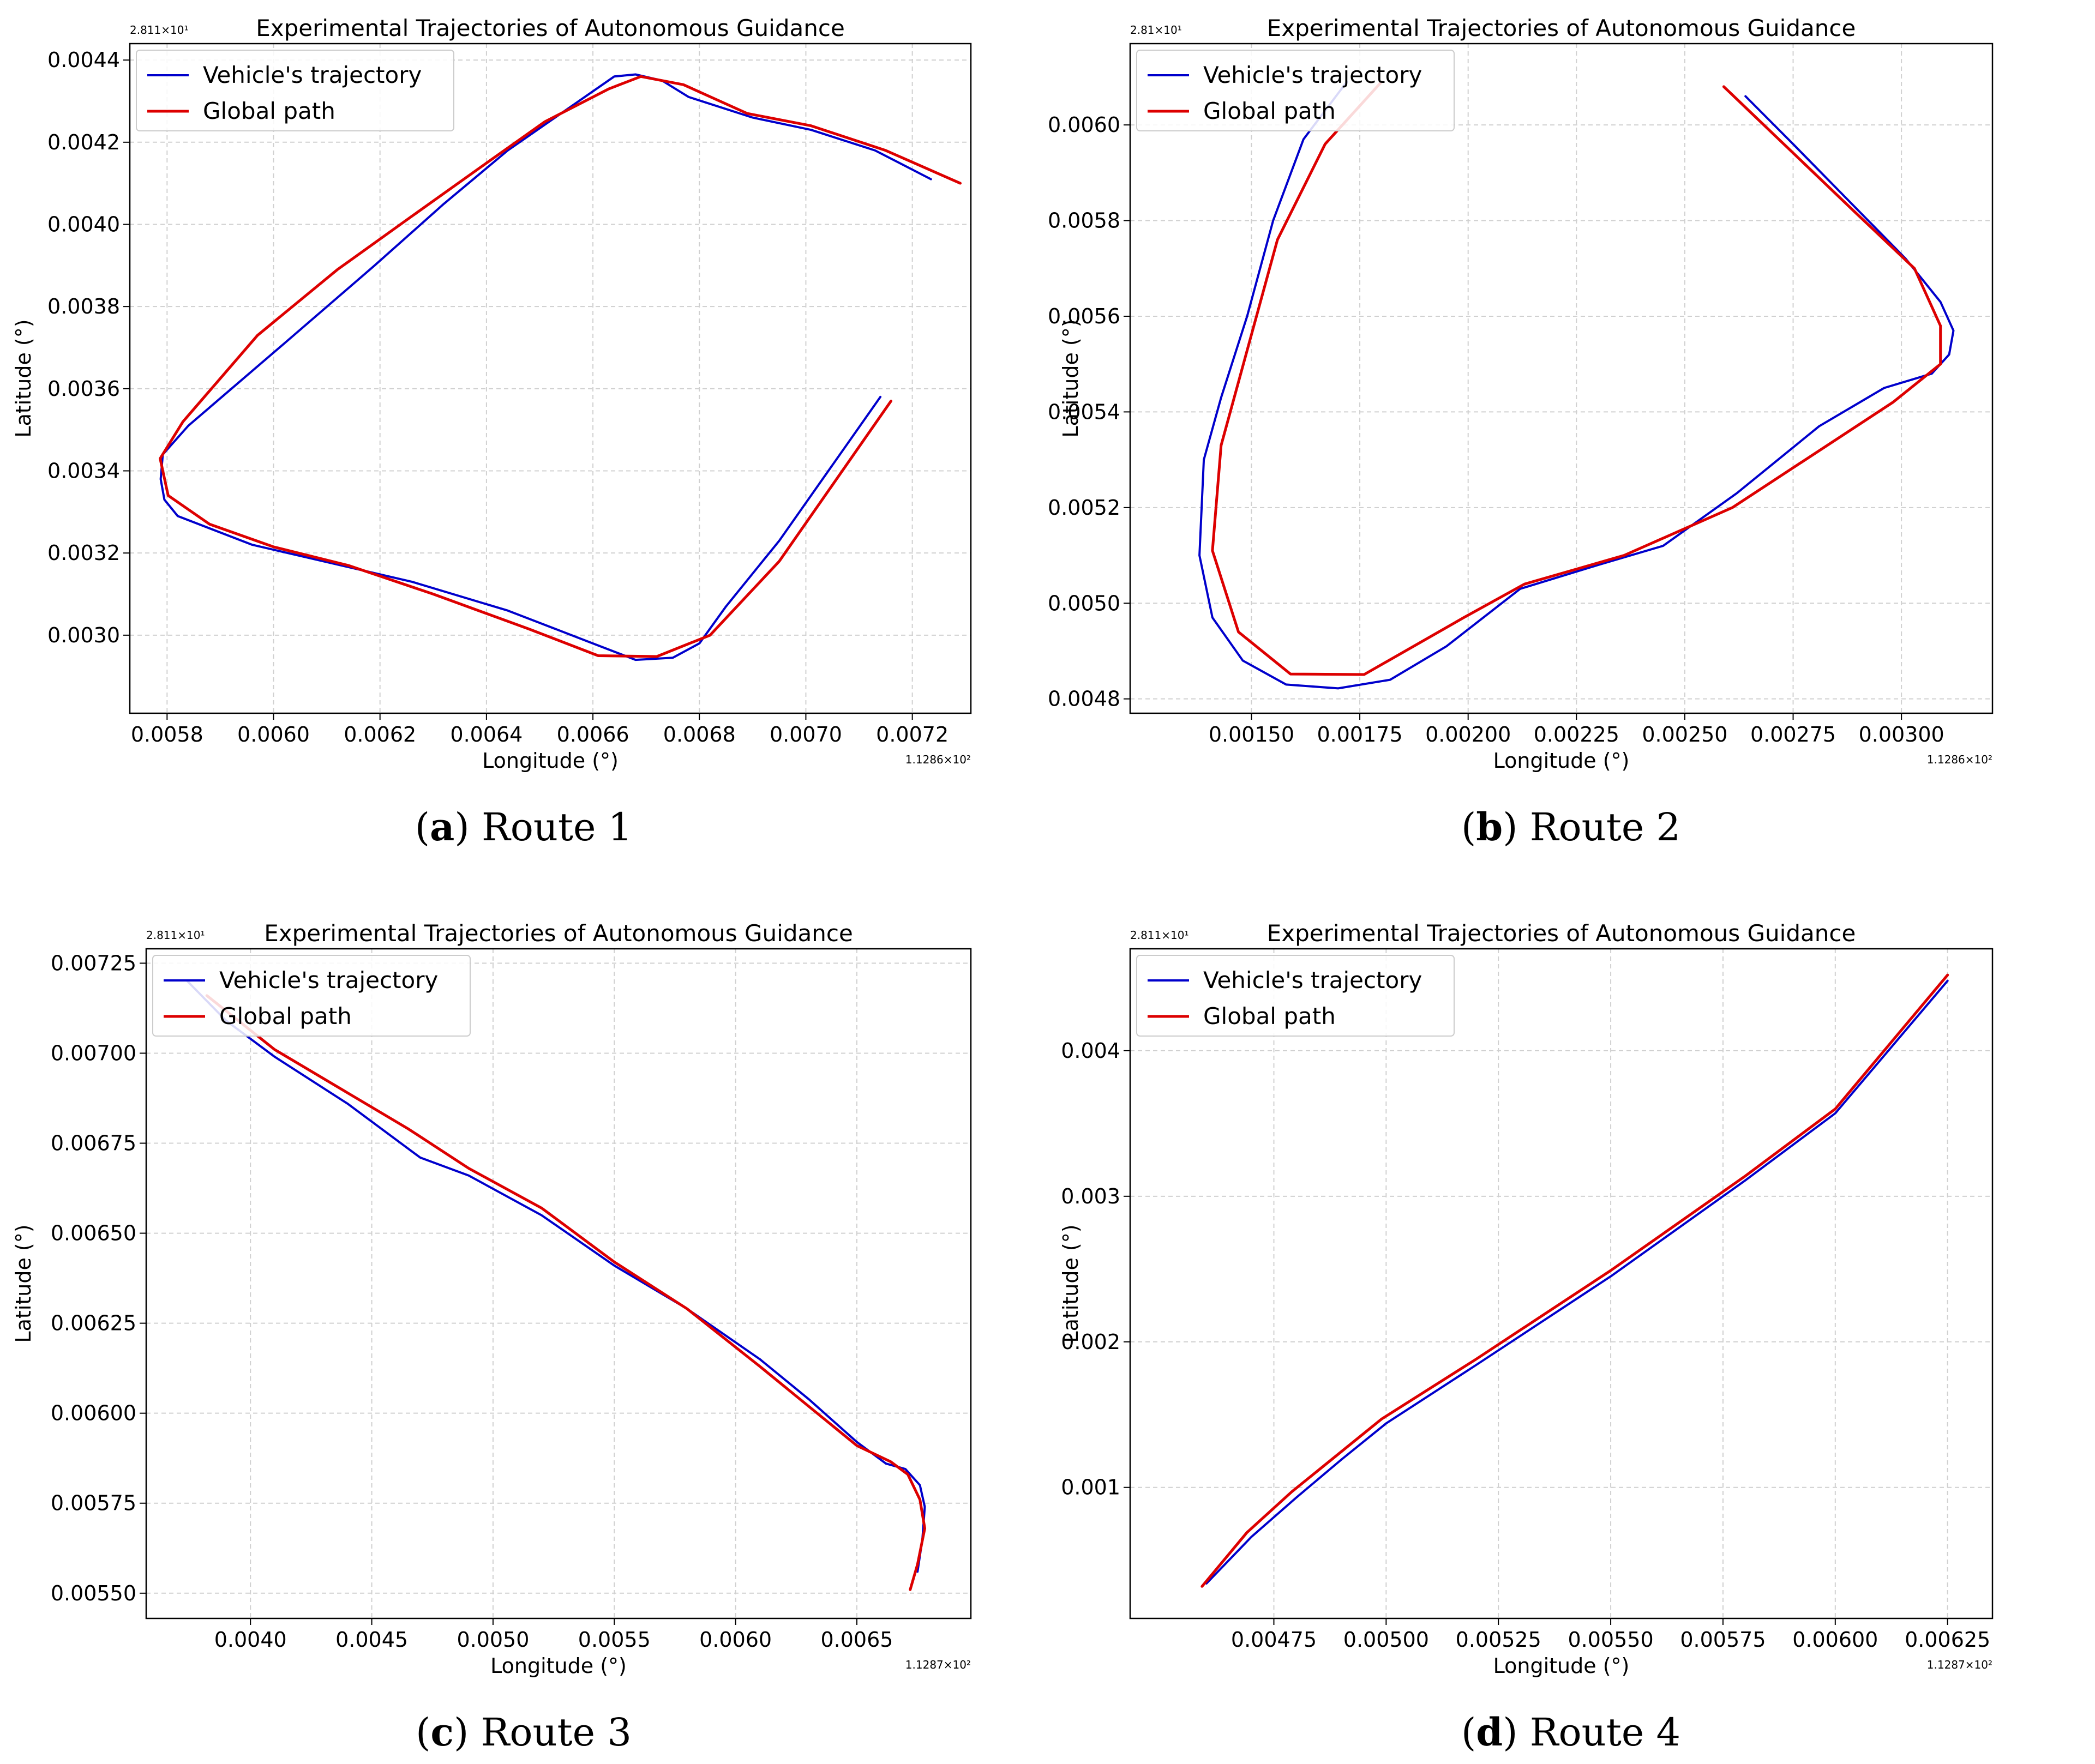  Describe the element at coordinates (94, 1053) in the screenshot. I see `y-tick-label: 0.00700` at that location.